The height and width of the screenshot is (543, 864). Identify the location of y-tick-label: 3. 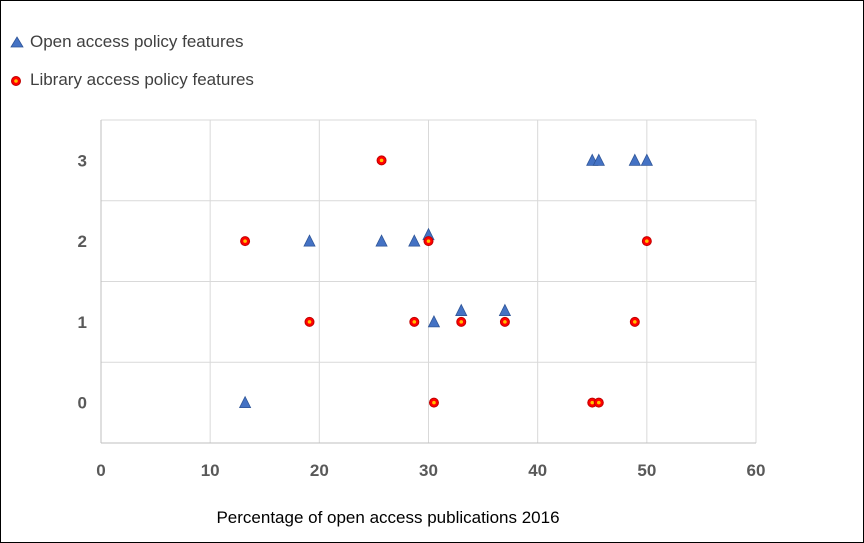
(82, 160).